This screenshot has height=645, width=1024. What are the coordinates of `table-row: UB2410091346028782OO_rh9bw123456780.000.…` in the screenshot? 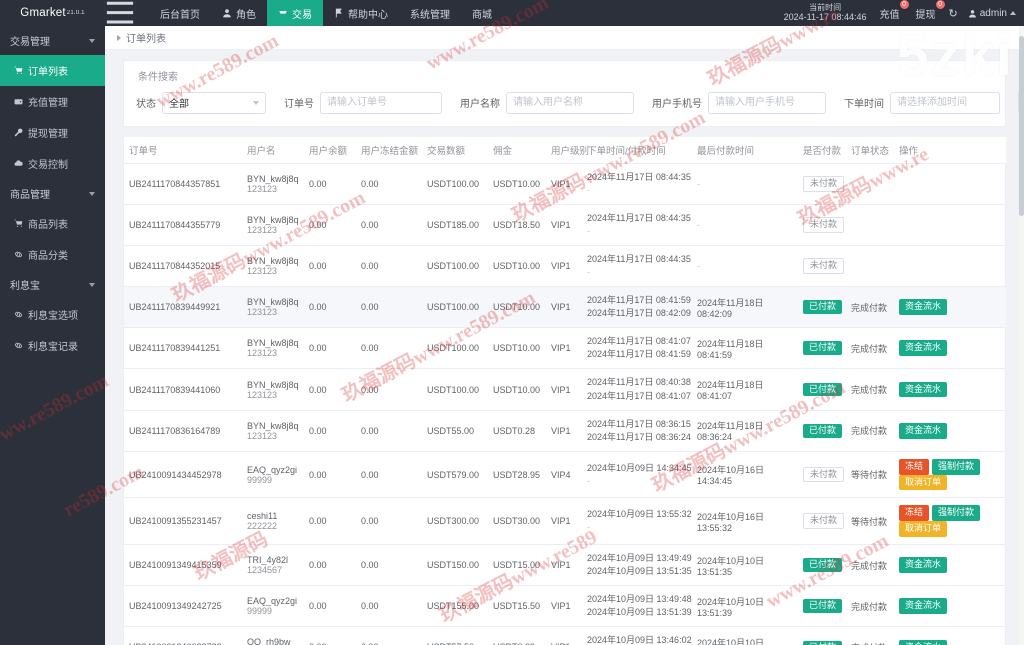 It's located at (565, 635).